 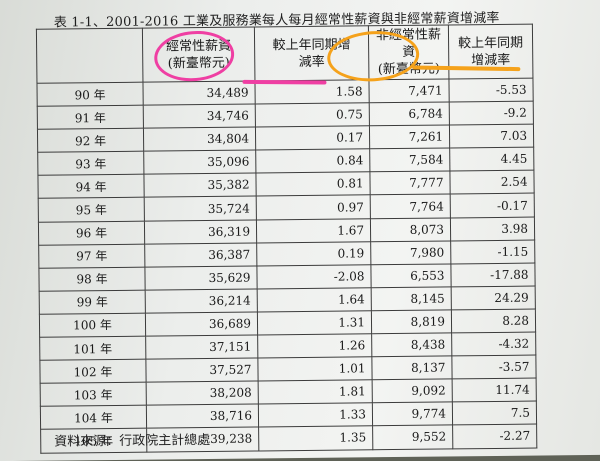 I want to click on row-year: 101 年, so click(x=92, y=348).